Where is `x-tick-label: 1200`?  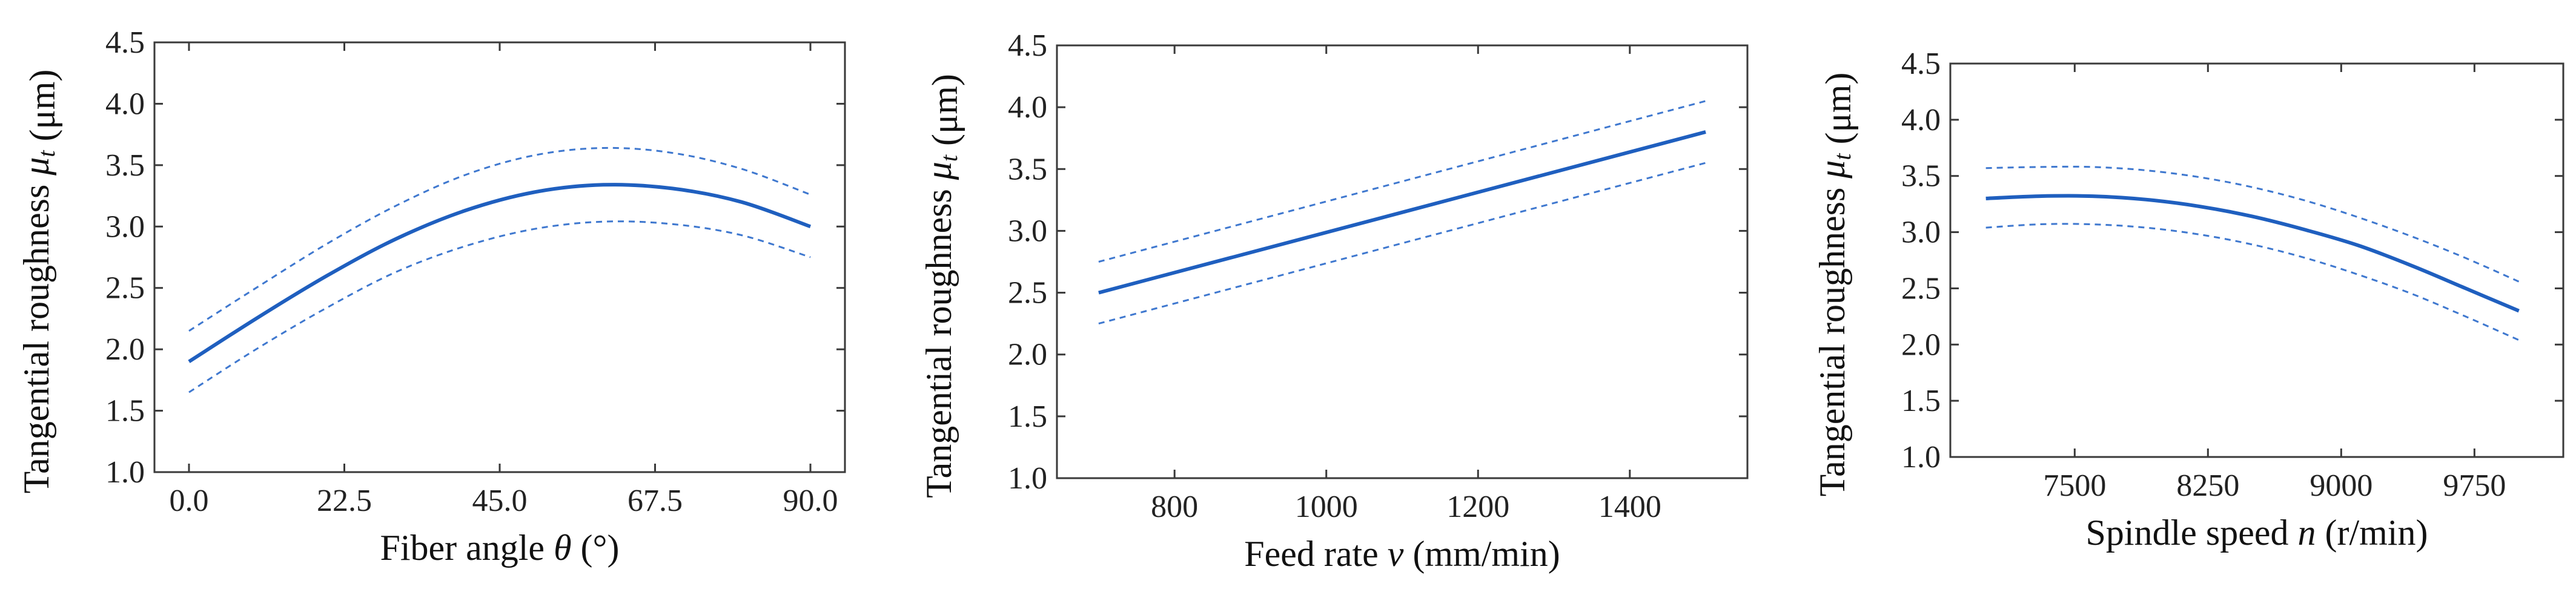
x-tick-label: 1200 is located at coordinates (1477, 507).